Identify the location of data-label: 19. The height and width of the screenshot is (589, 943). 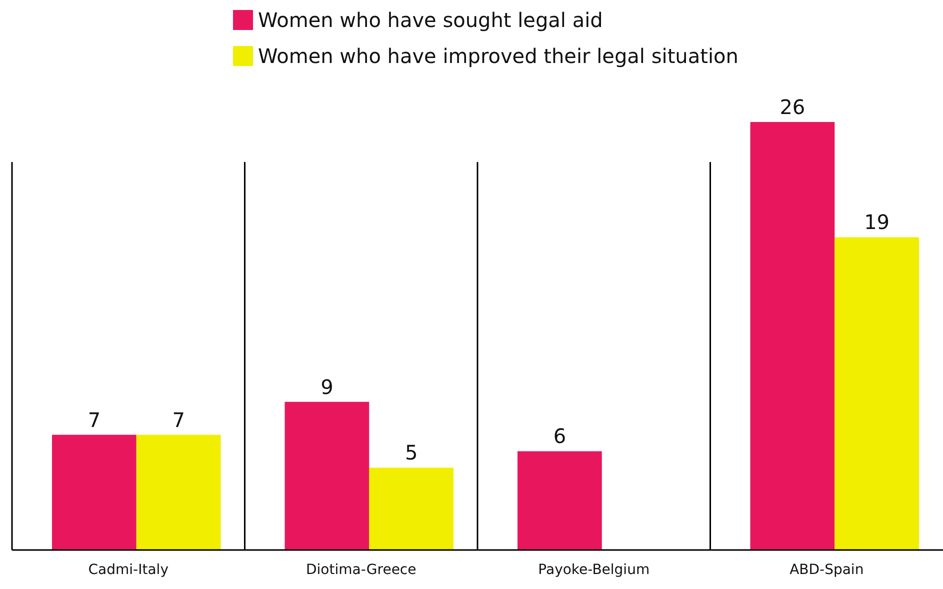
(877, 222).